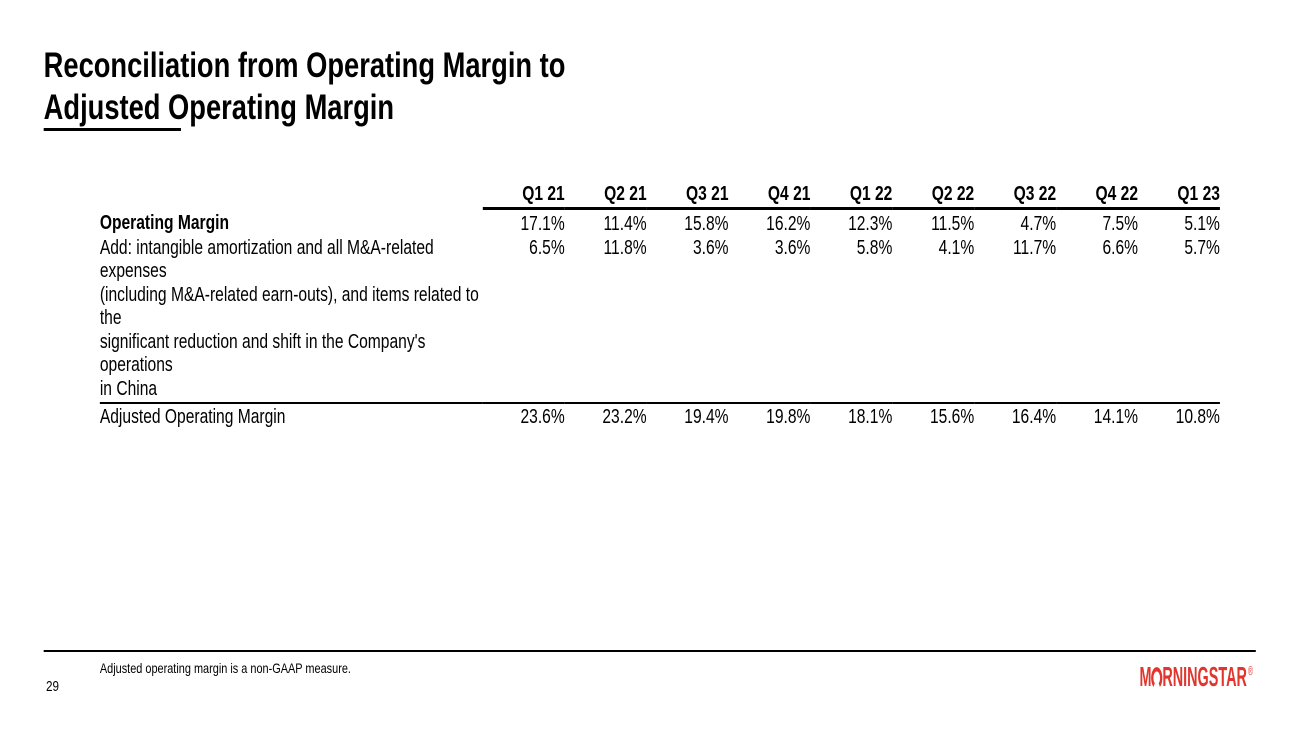  I want to click on column-header: Q4 22, so click(1097, 197).